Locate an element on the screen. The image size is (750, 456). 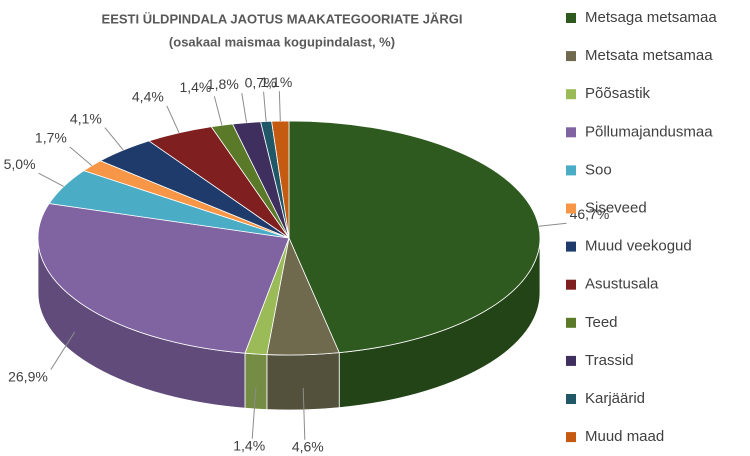
legend-label: Muud maad is located at coordinates (624, 436).